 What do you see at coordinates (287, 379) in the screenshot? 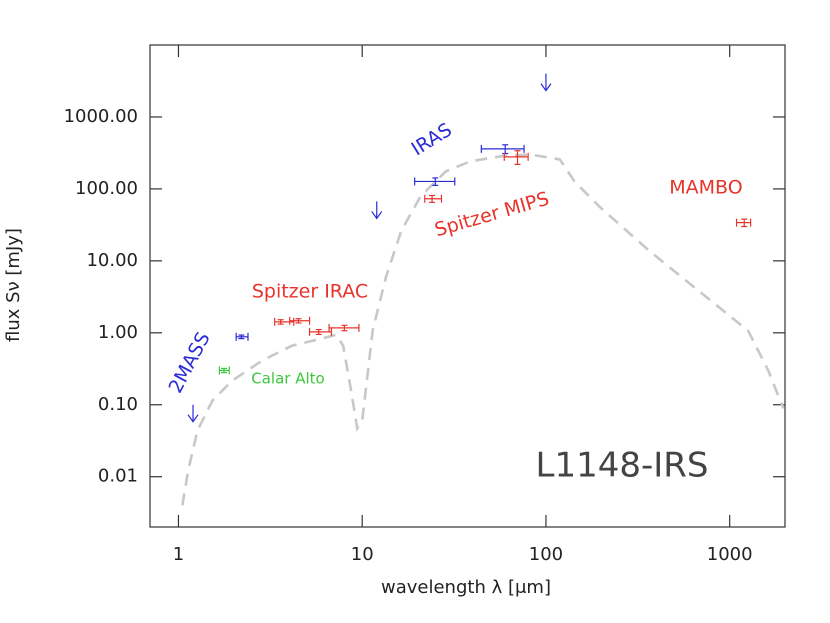
I see `series-label: Calar Alto` at bounding box center [287, 379].